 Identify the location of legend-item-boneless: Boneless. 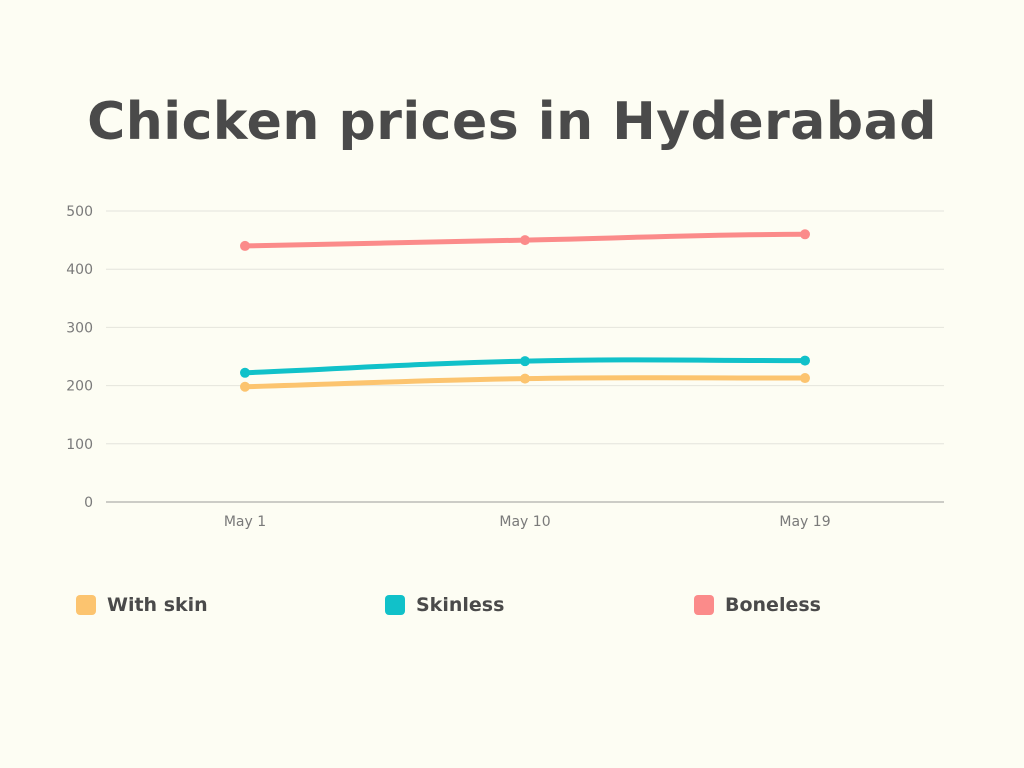
(757, 605).